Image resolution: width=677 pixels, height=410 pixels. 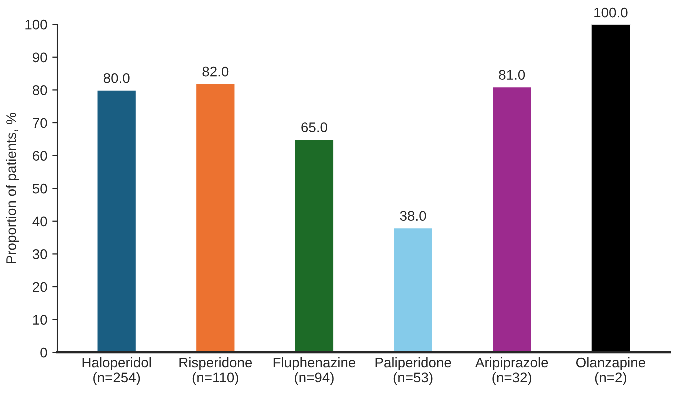 I want to click on y-tick-label: 80, so click(x=40, y=91).